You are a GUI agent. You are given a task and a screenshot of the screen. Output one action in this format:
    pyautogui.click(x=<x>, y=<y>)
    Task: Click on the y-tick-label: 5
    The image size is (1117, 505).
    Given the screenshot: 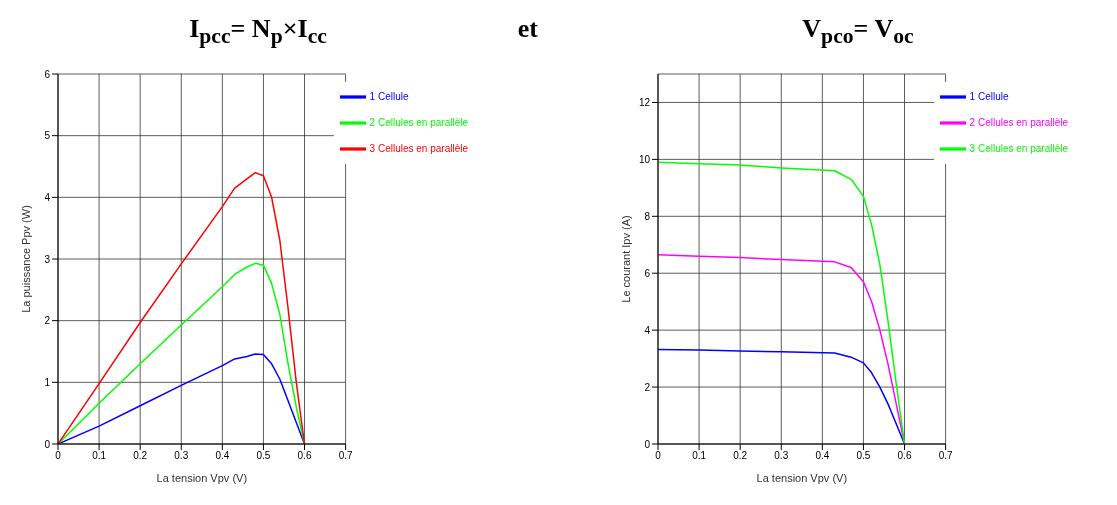 What is the action you would take?
    pyautogui.click(x=47, y=136)
    